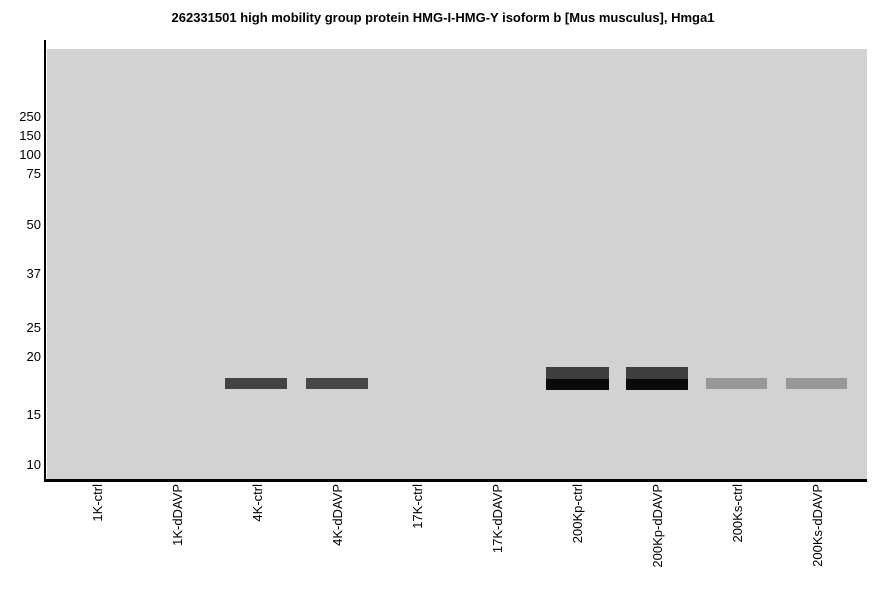 Image resolution: width=886 pixels, height=595 pixels. Describe the element at coordinates (657, 526) in the screenshot. I see `lane-label-200Kp-dDAVP: 200Kp-dDAVP` at that location.